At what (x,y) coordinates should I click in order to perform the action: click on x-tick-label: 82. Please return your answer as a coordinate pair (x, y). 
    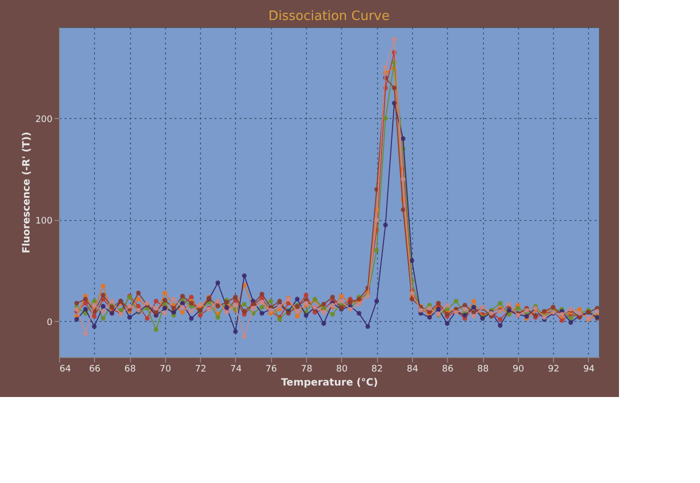
    Looking at the image, I should click on (377, 369).